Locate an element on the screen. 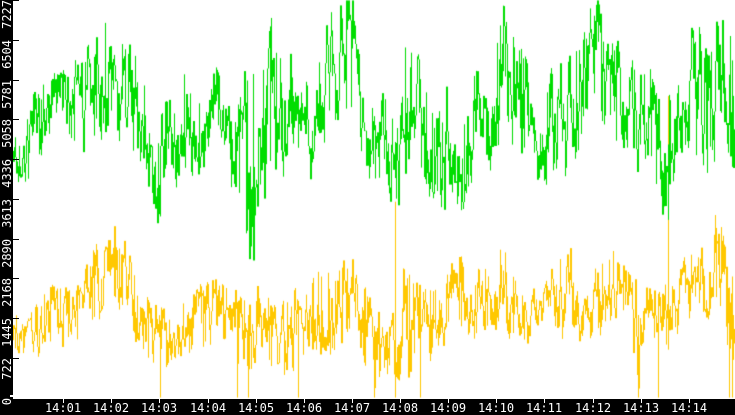  x-axis-label: 14:04 is located at coordinates (208, 408).